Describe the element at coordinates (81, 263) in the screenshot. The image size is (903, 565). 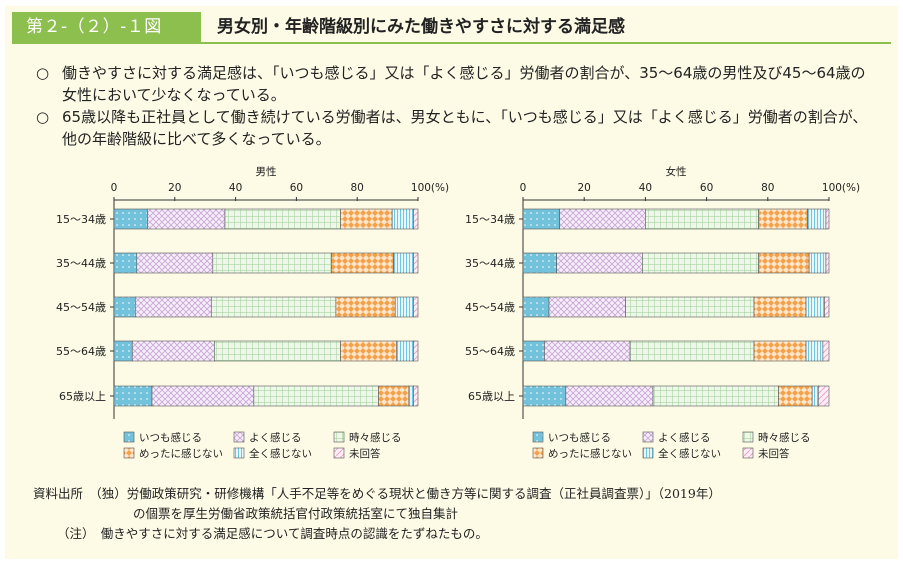
I see `category-label: 35～44歳` at that location.